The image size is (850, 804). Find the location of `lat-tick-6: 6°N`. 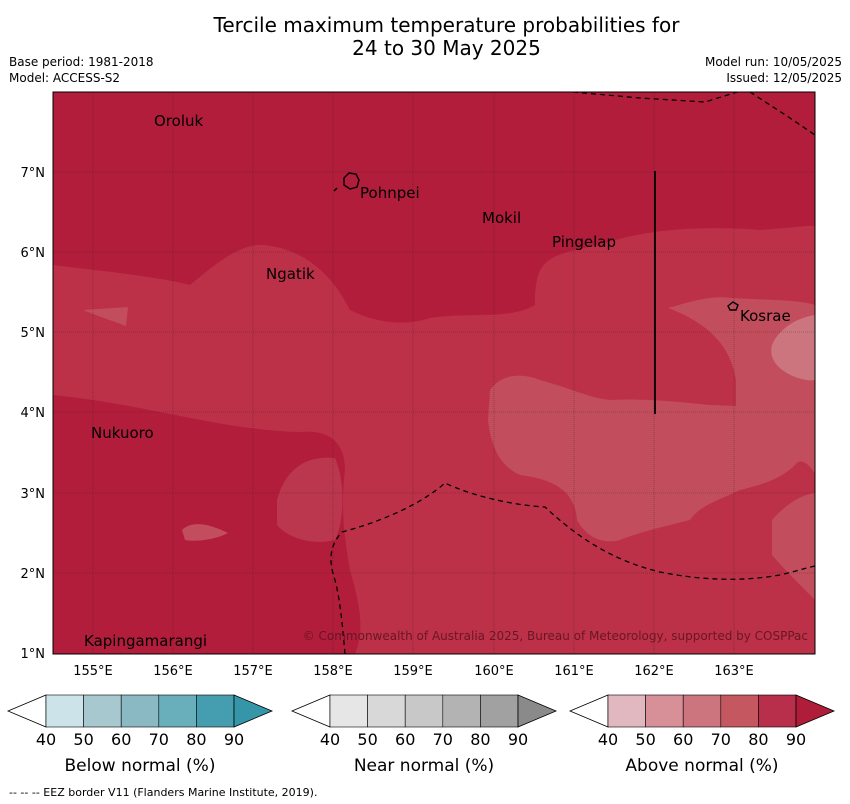

lat-tick-6: 6°N is located at coordinates (33, 253).